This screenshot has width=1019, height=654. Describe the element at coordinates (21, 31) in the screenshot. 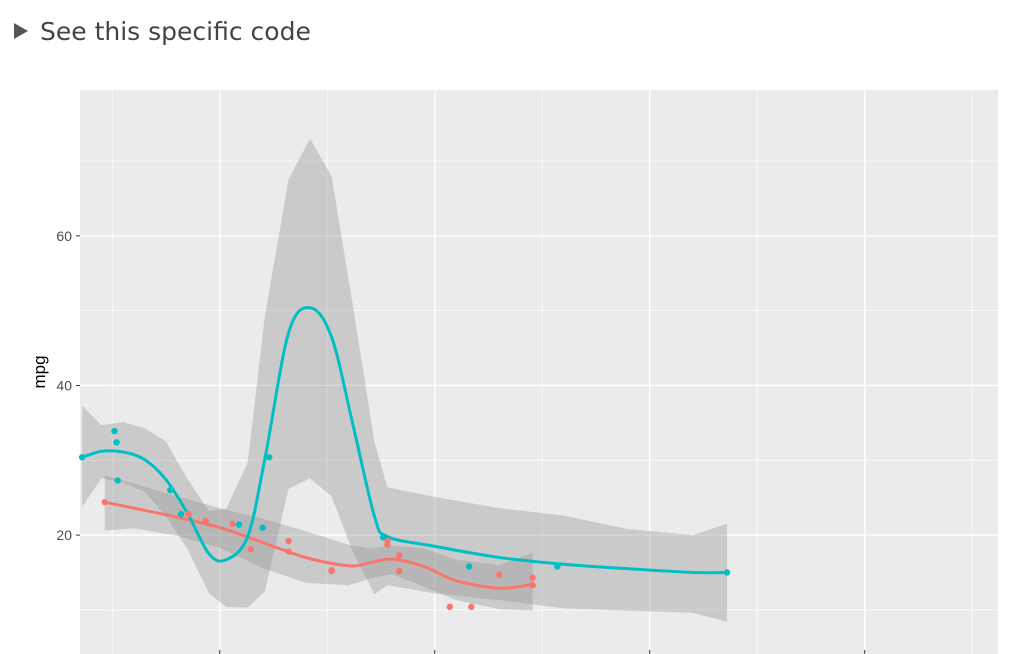

I see `disclosure-triangle-icon` at that location.